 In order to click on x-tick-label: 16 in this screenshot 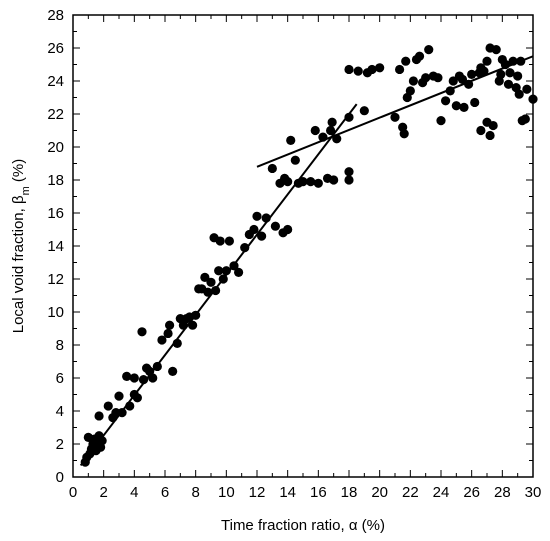, I will do `click(318, 492)`.